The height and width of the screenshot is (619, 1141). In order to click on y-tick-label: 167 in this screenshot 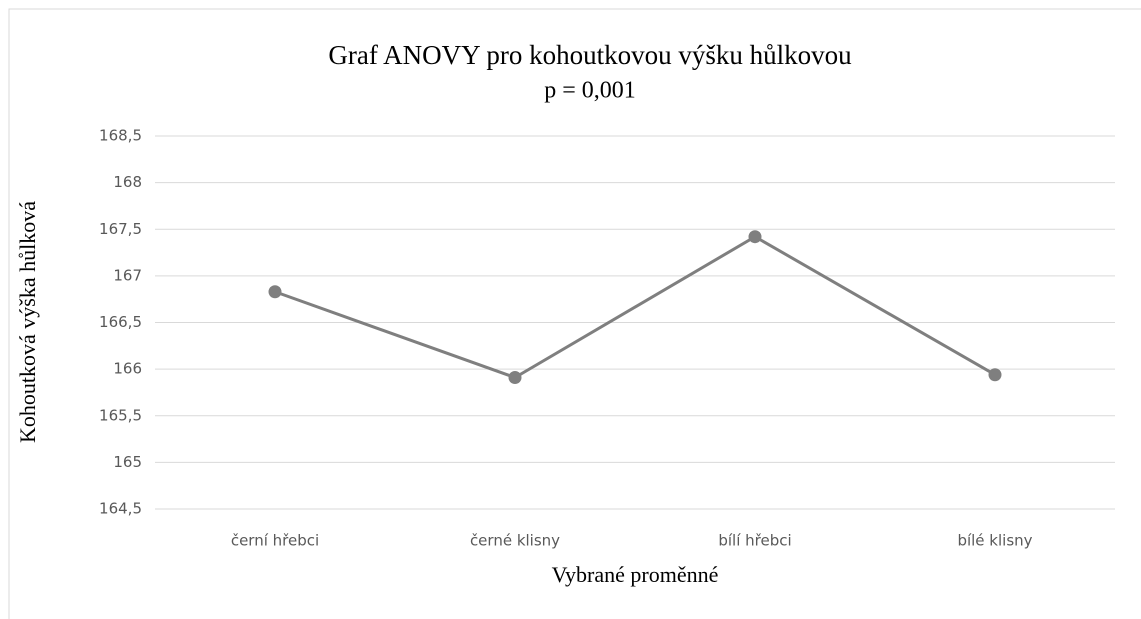, I will do `click(127, 275)`.